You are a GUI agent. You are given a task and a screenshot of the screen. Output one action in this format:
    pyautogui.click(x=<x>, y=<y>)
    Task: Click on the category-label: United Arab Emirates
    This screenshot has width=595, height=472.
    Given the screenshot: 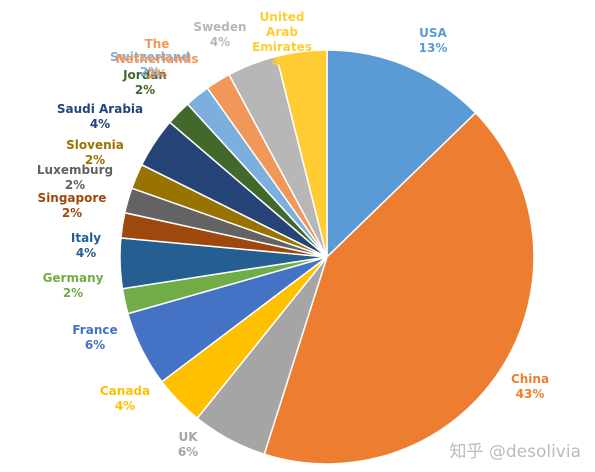 What is the action you would take?
    pyautogui.click(x=282, y=32)
    